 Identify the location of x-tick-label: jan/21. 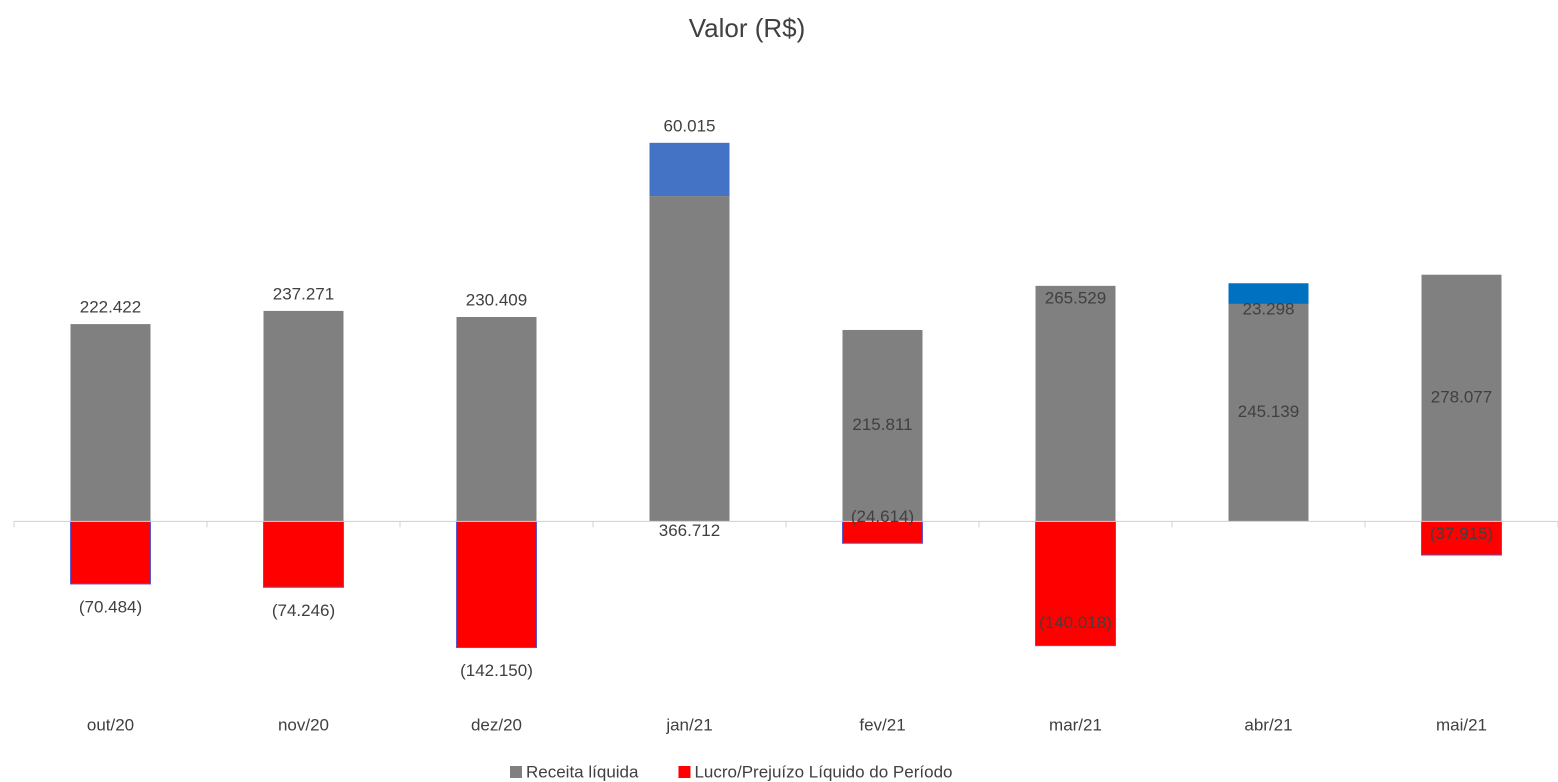
(688, 724).